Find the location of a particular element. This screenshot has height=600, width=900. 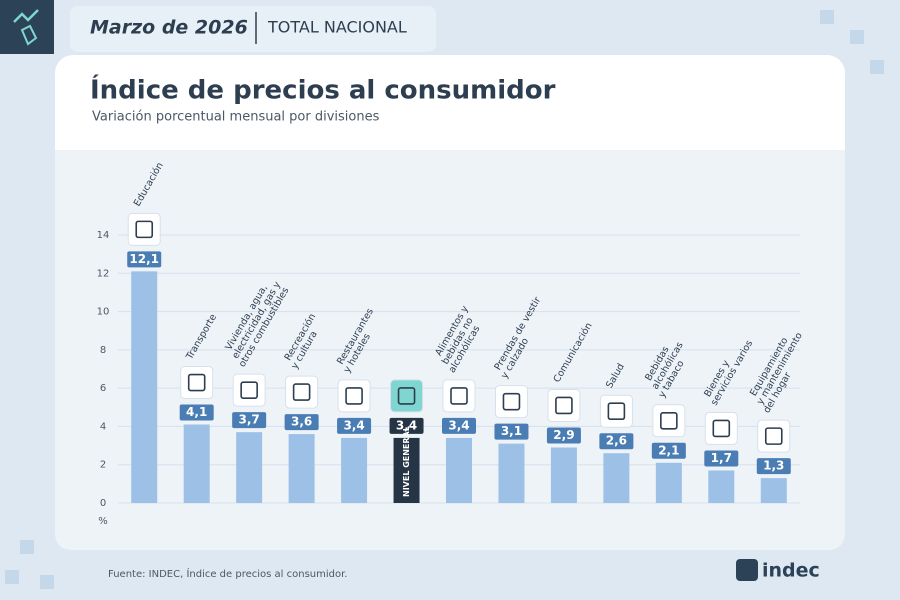

value-label: 2,6 is located at coordinates (616, 441).